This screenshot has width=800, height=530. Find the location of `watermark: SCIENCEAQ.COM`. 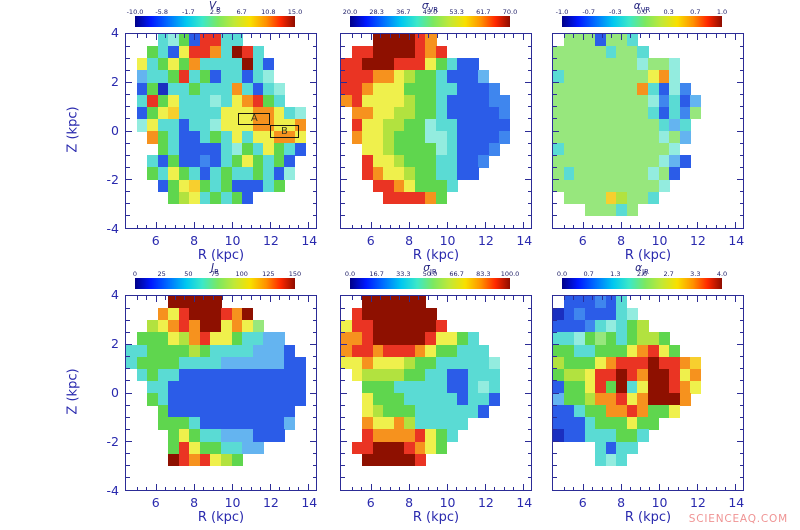

watermark: SCIENCEAQ.COM is located at coordinates (738, 519).